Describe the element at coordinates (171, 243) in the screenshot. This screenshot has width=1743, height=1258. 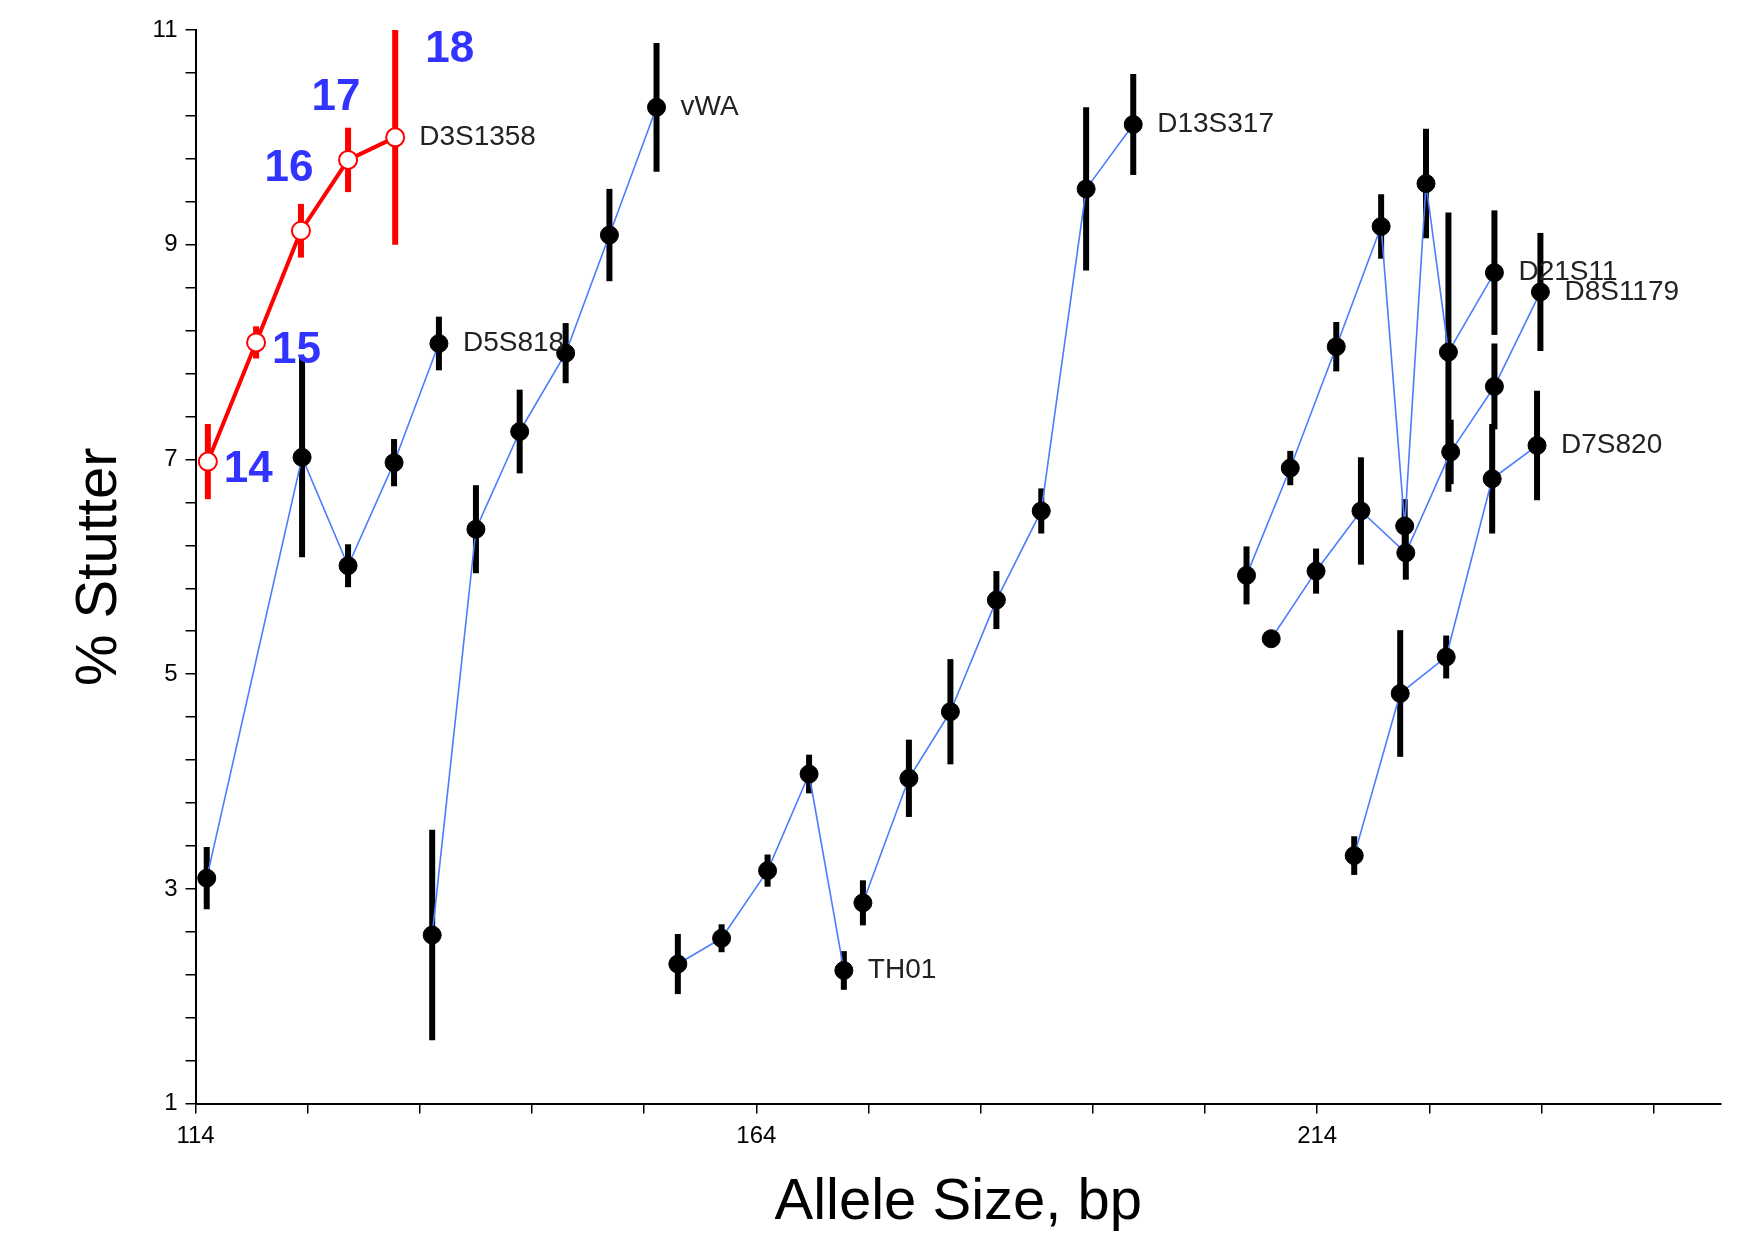
I see `y-tick-label: 9` at that location.